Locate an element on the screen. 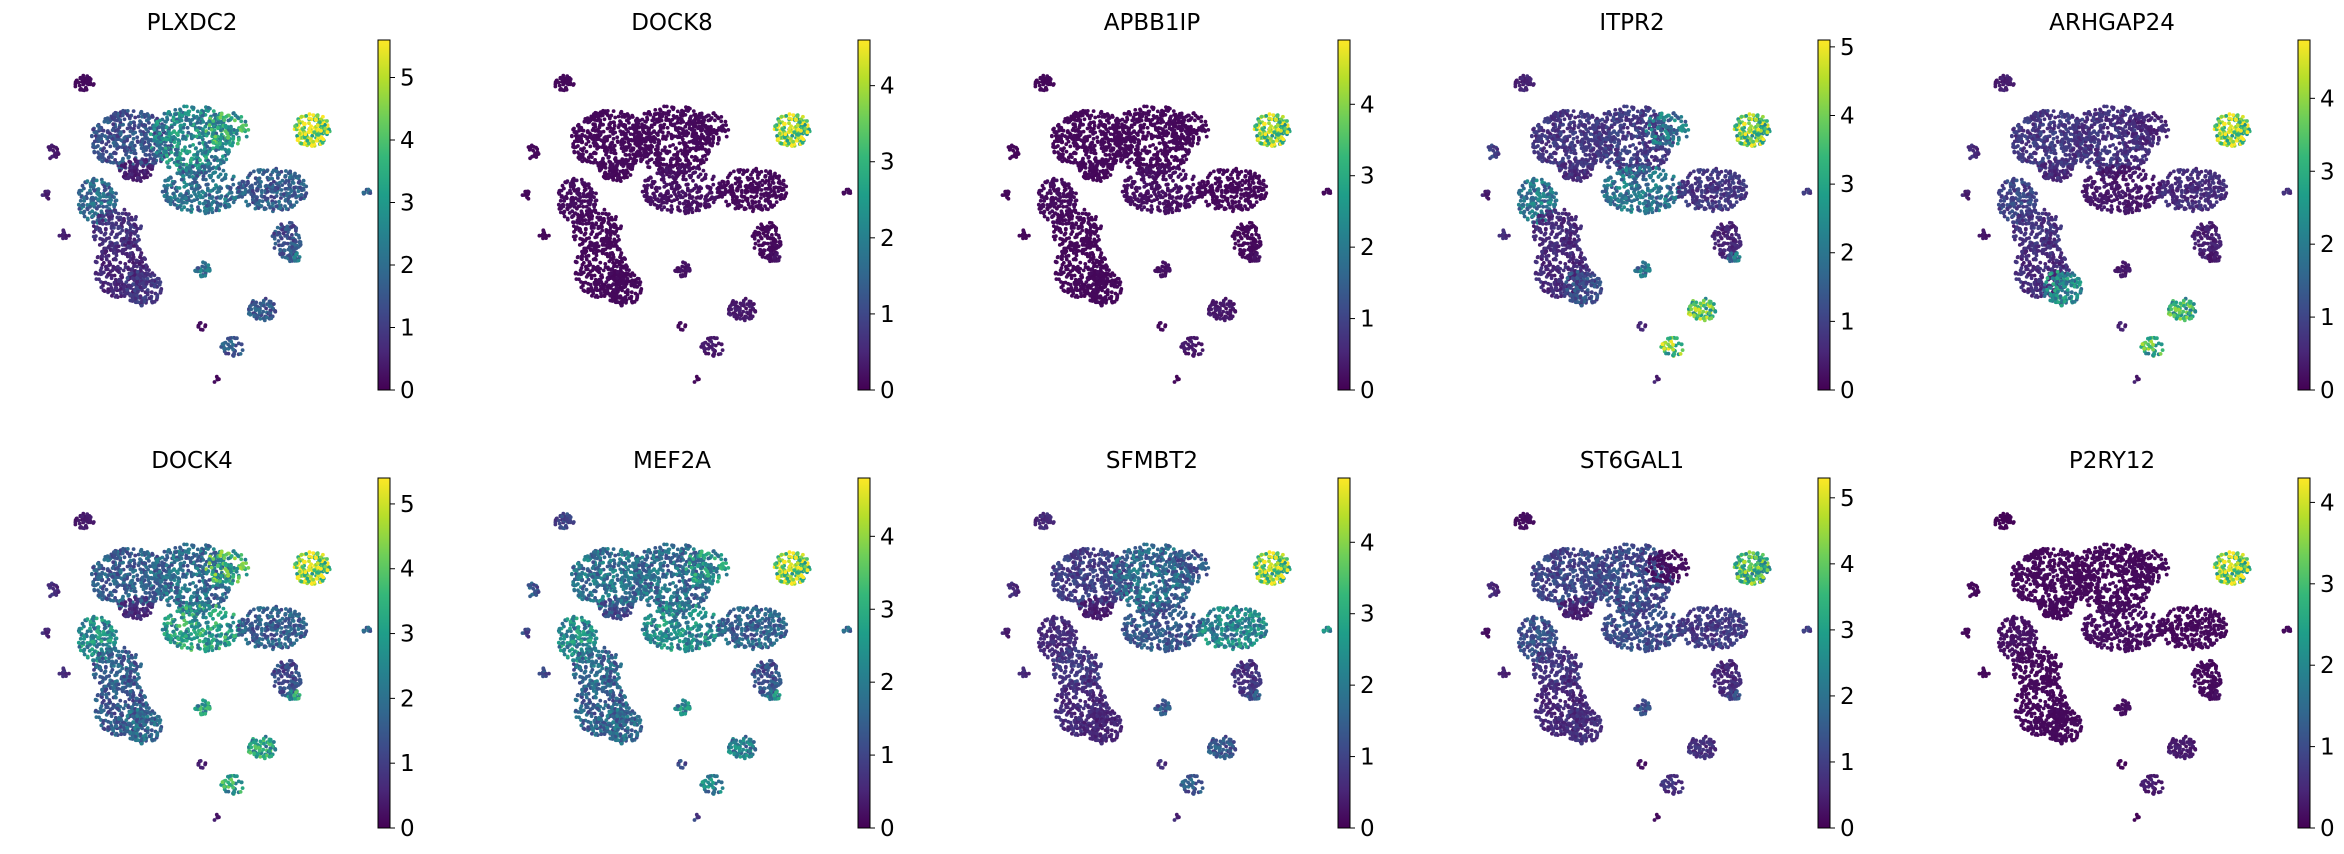 The image size is (2344, 854). colorbar-tick-label: 4 is located at coordinates (407, 141).